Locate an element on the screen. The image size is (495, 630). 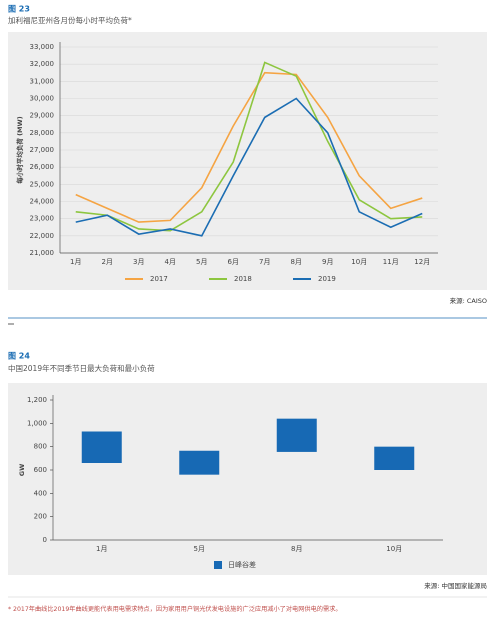
x-tick-label: 11月 is located at coordinates (391, 262).